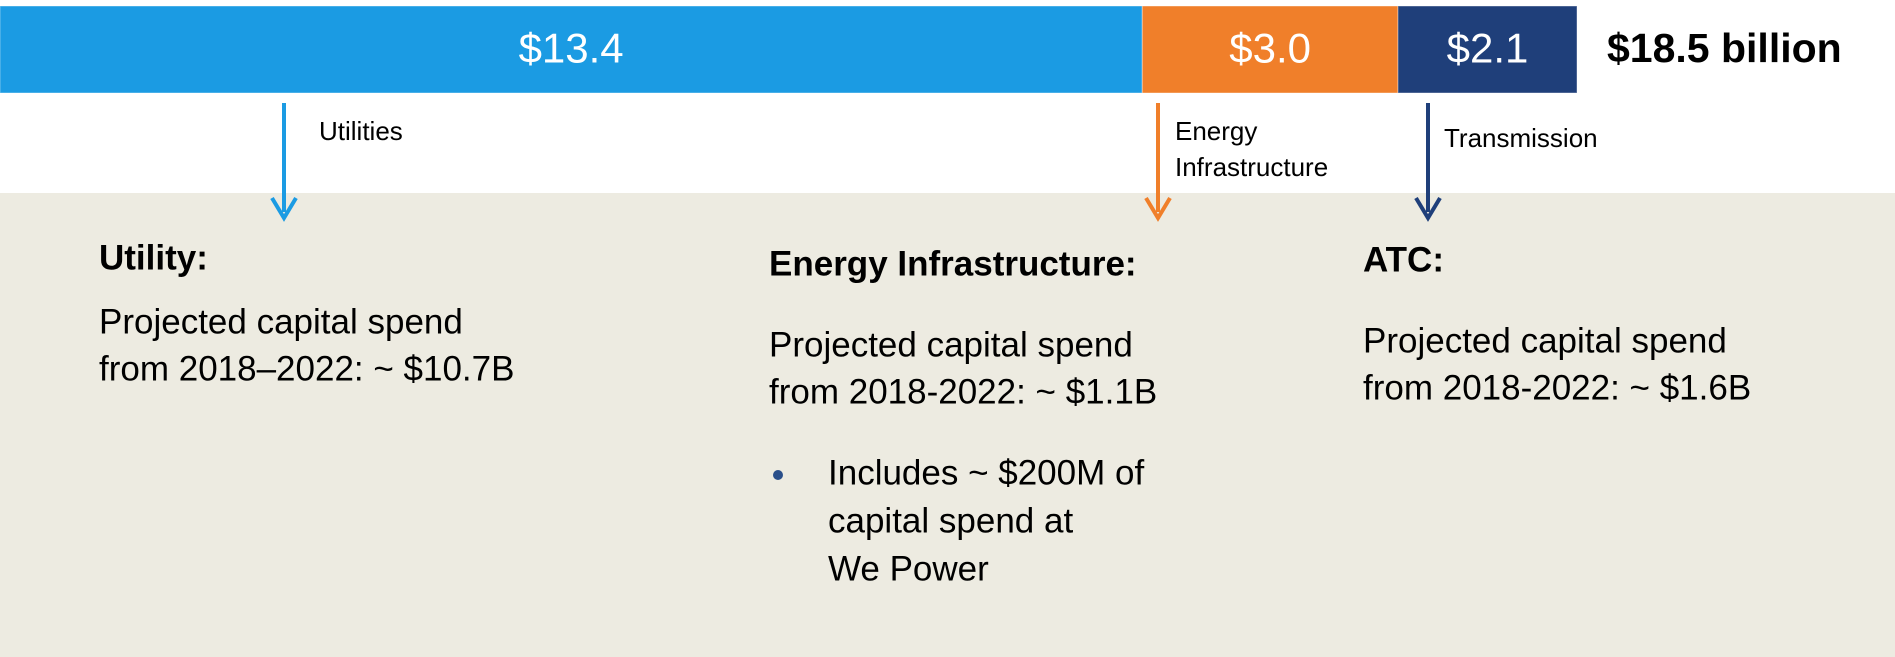 Image resolution: width=1895 pixels, height=657 pixels. Describe the element at coordinates (950, 520) in the screenshot. I see `bullet-text: capital spend at` at that location.